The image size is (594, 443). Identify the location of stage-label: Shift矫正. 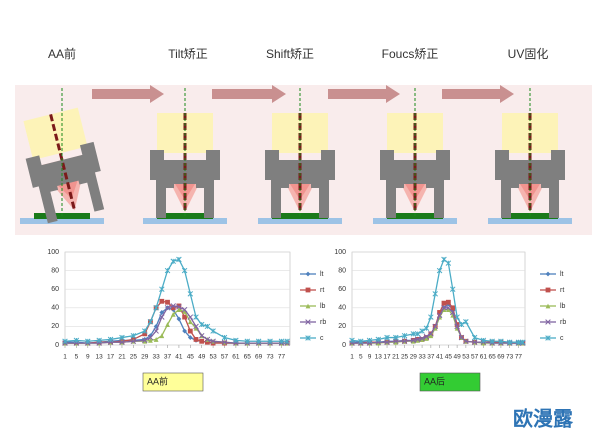
(290, 53).